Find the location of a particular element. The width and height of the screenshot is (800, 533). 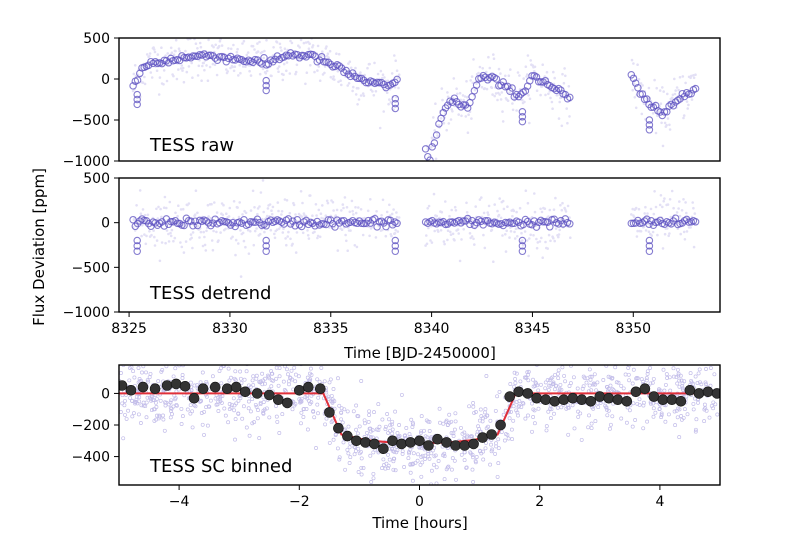

y-tick-label: −1000 is located at coordinates (86, 162).